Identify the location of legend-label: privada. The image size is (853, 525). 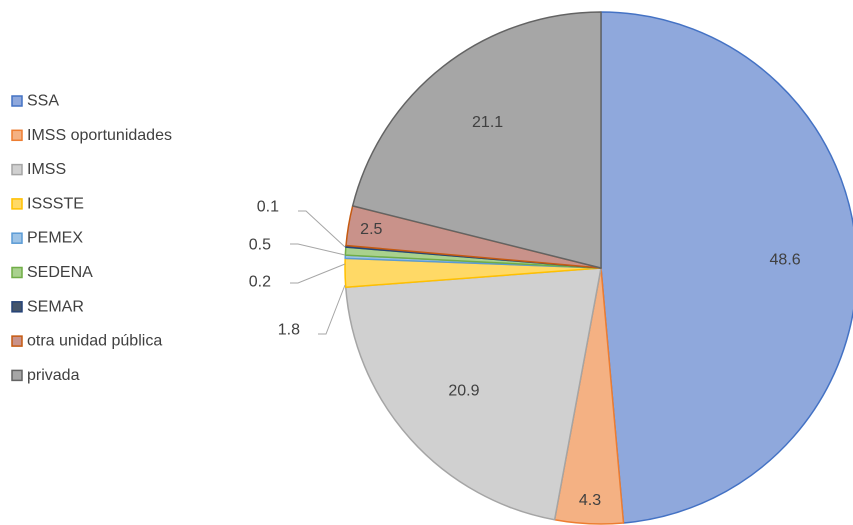
(53, 375).